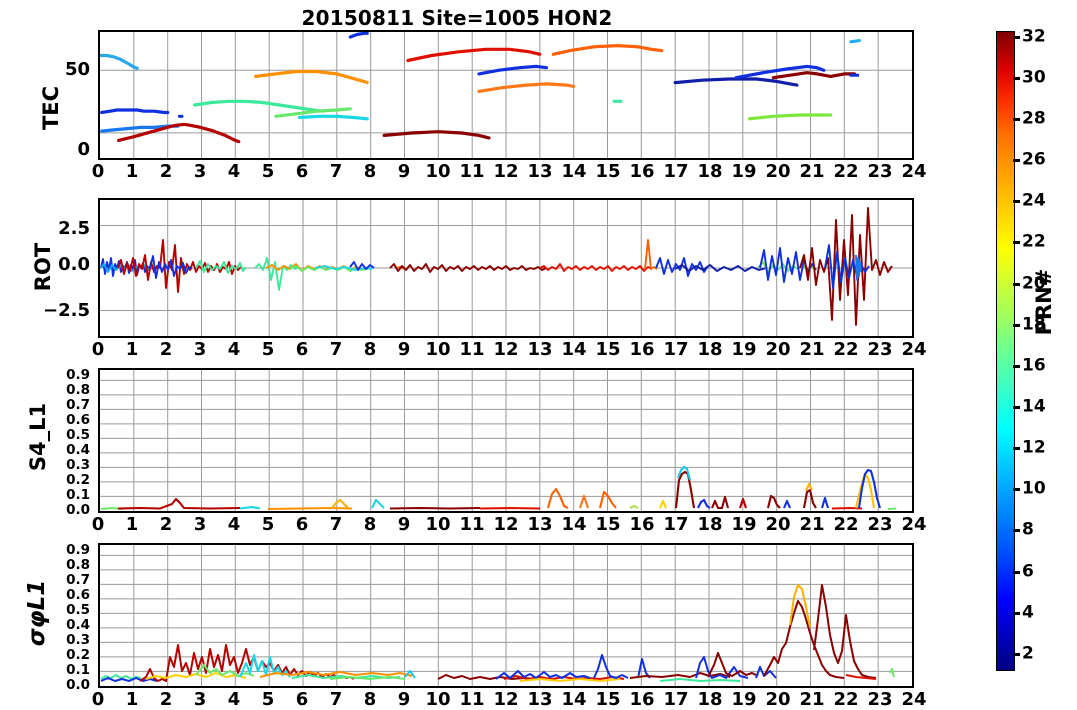 The height and width of the screenshot is (710, 1077). I want to click on cbar-tick-18: 18, so click(1034, 324).